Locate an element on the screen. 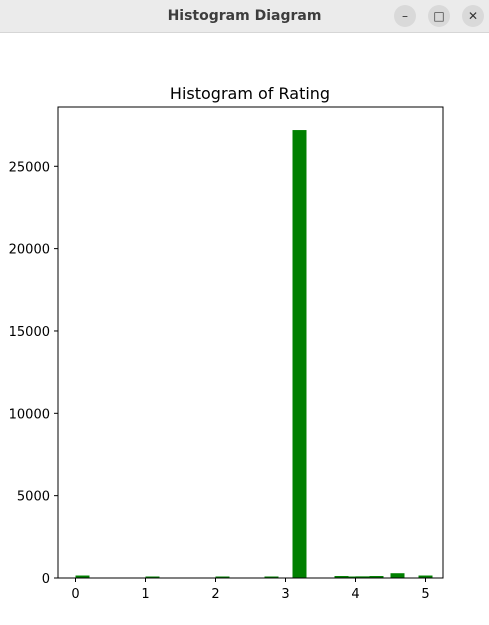 Image resolution: width=489 pixels, height=625 pixels. x-tick-label: 1 is located at coordinates (145, 594).